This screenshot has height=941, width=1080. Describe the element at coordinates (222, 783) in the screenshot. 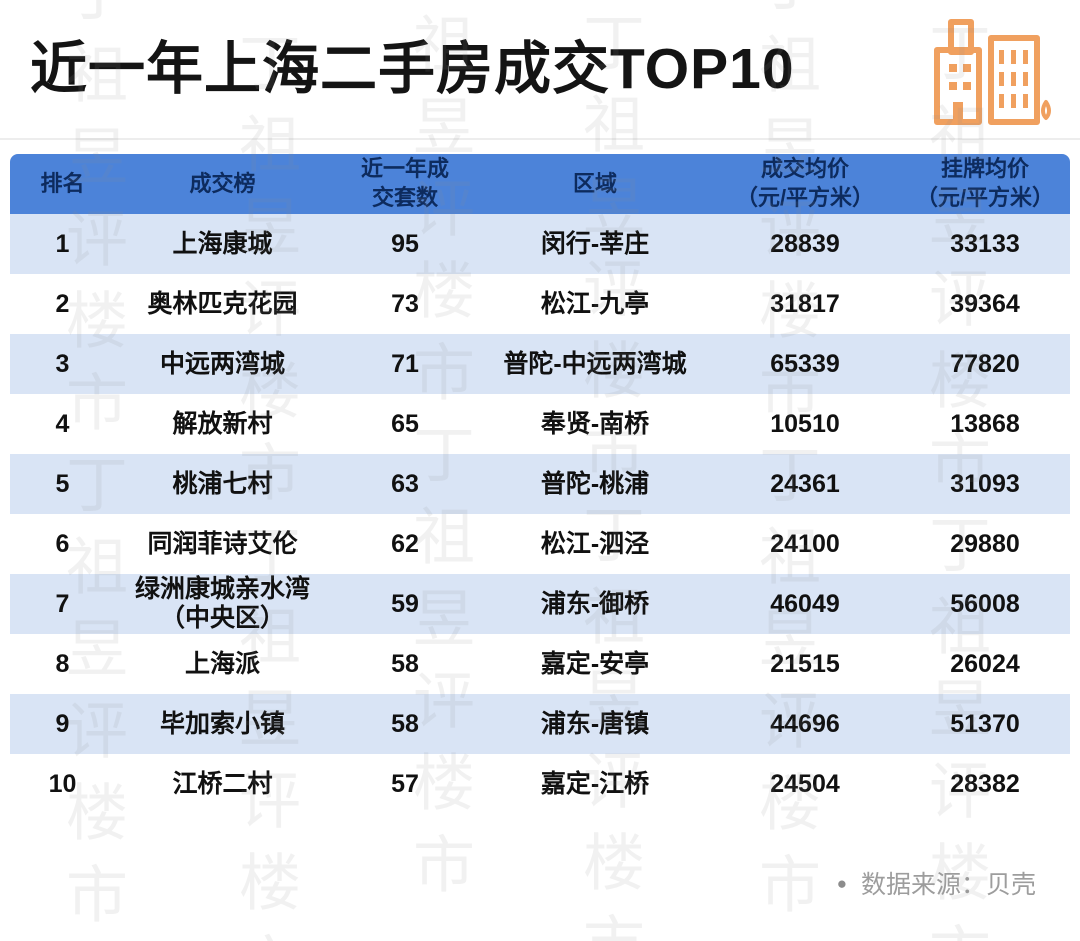

I see `name-cell: 江桥二村` at that location.